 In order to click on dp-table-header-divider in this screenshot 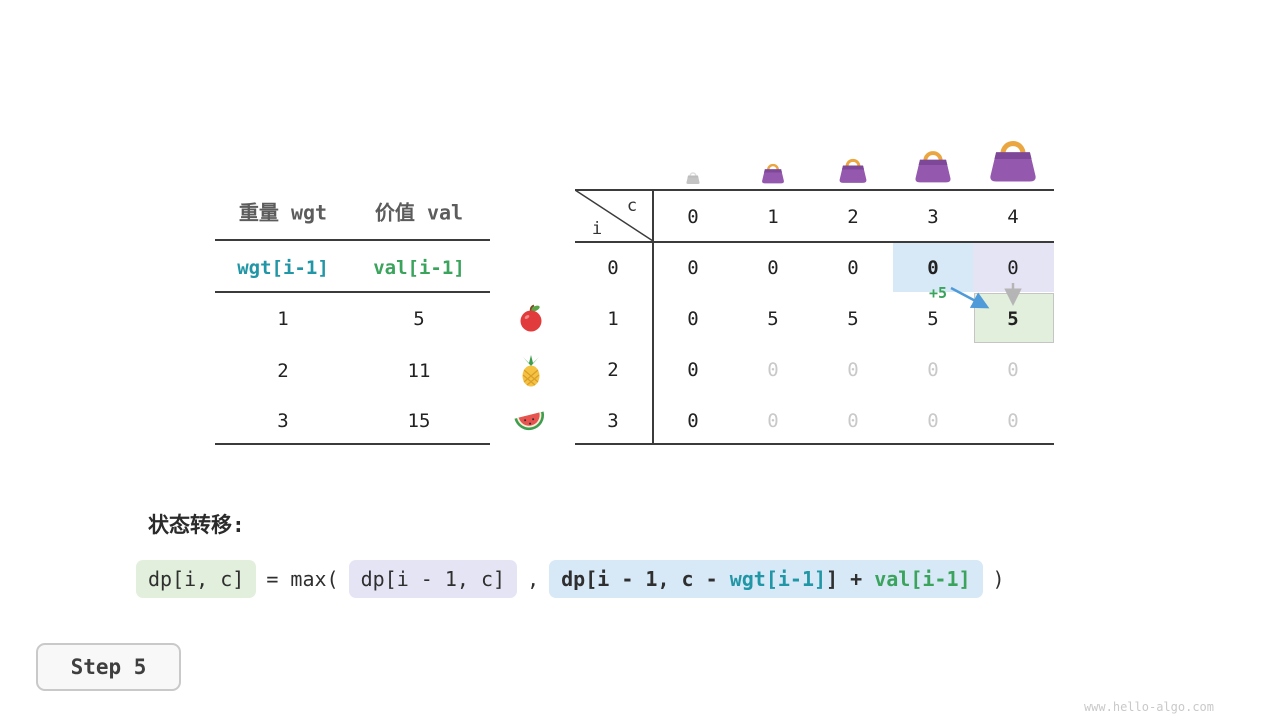, I will do `click(814, 242)`.